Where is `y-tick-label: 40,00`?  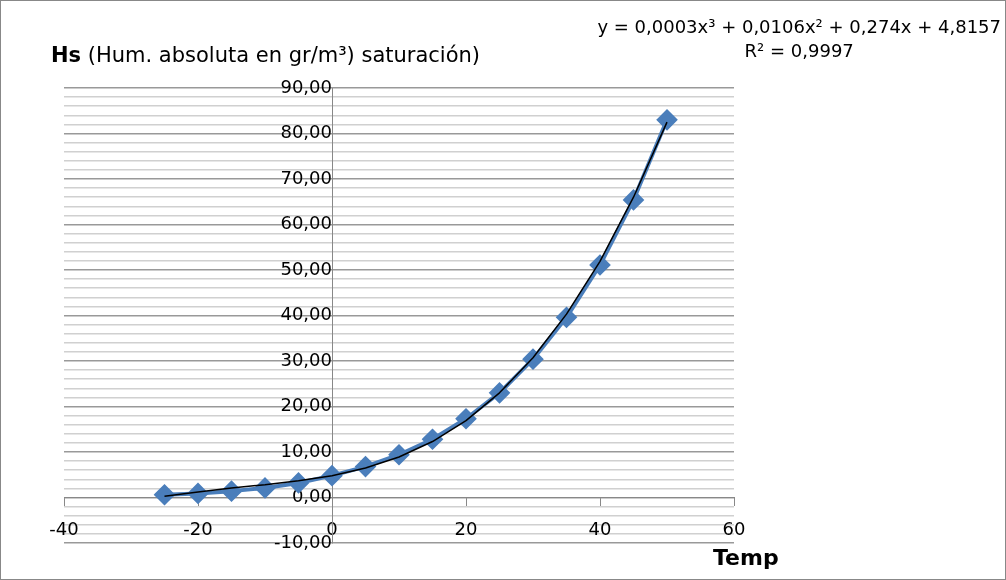
y-tick-label: 40,00 is located at coordinates (306, 314).